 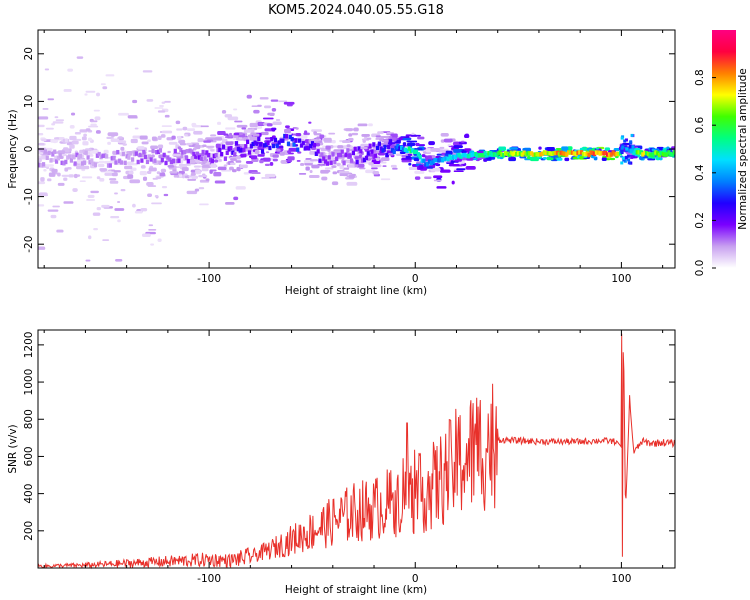 What do you see at coordinates (356, 291) in the screenshot?
I see `spectrogram-x-label: Height of straight line (km)` at bounding box center [356, 291].